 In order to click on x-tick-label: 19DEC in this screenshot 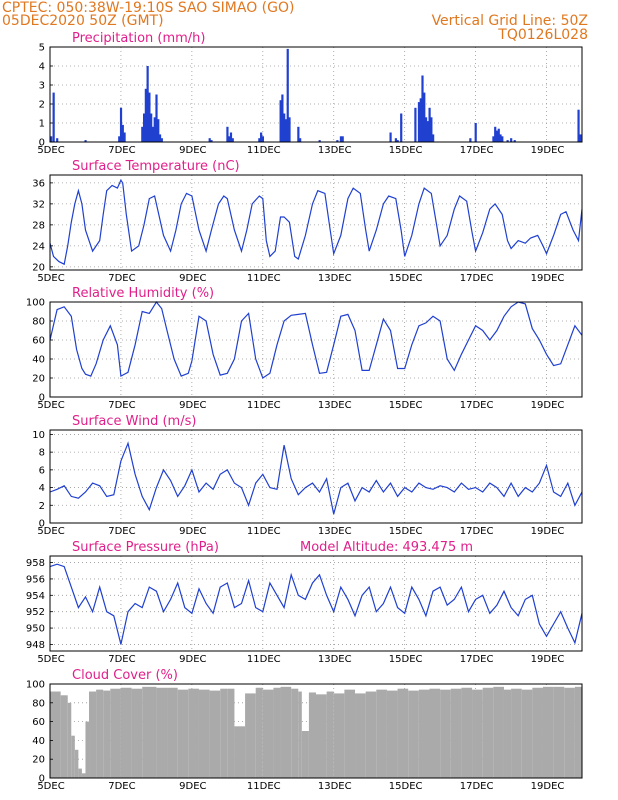, I will do `click(548, 150)`.